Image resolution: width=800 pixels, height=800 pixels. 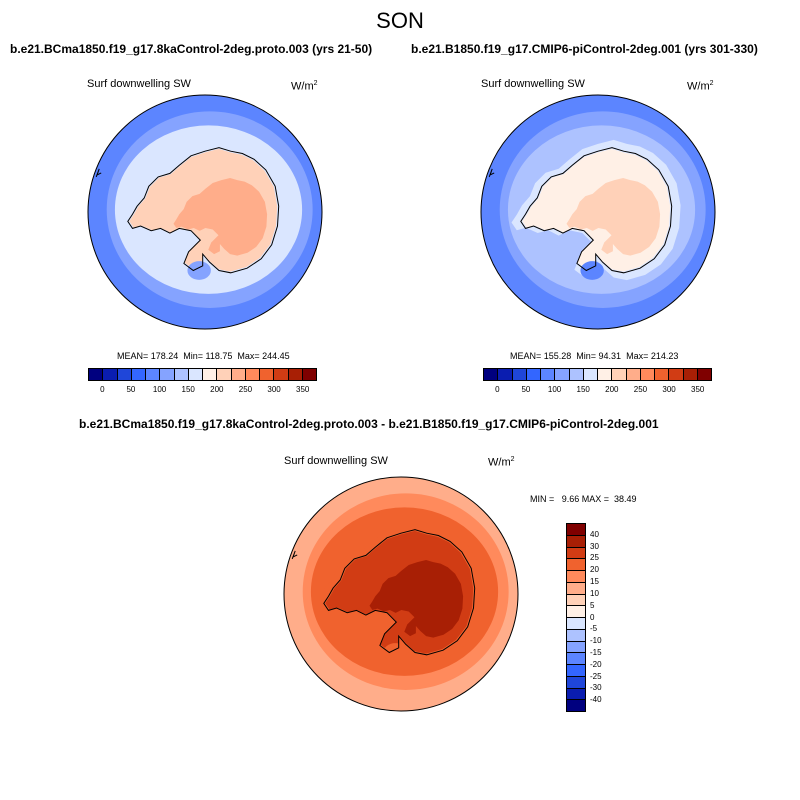 What do you see at coordinates (610, 400) in the screenshot?
I see `panel3-colorbar-ticks: -40 -30 -25 -20 -15 -10 -5 0 5 10 15 20 25 30 40` at bounding box center [610, 400].